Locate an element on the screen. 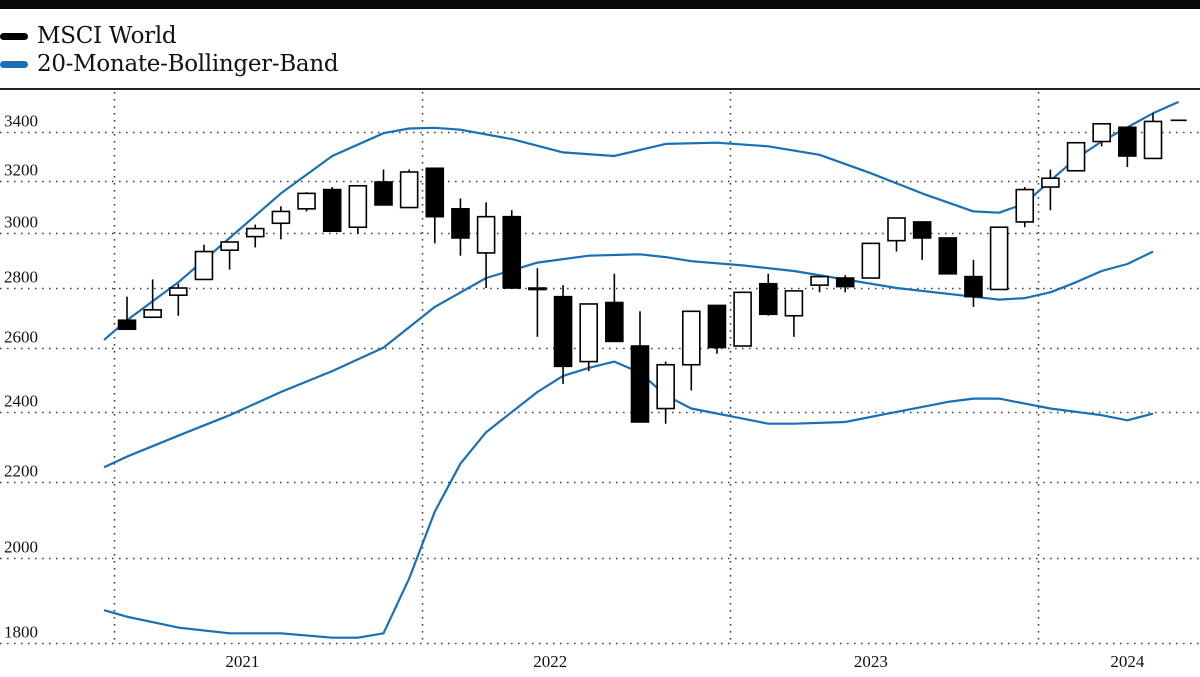  y-tick-label: 2200 is located at coordinates (21, 471).